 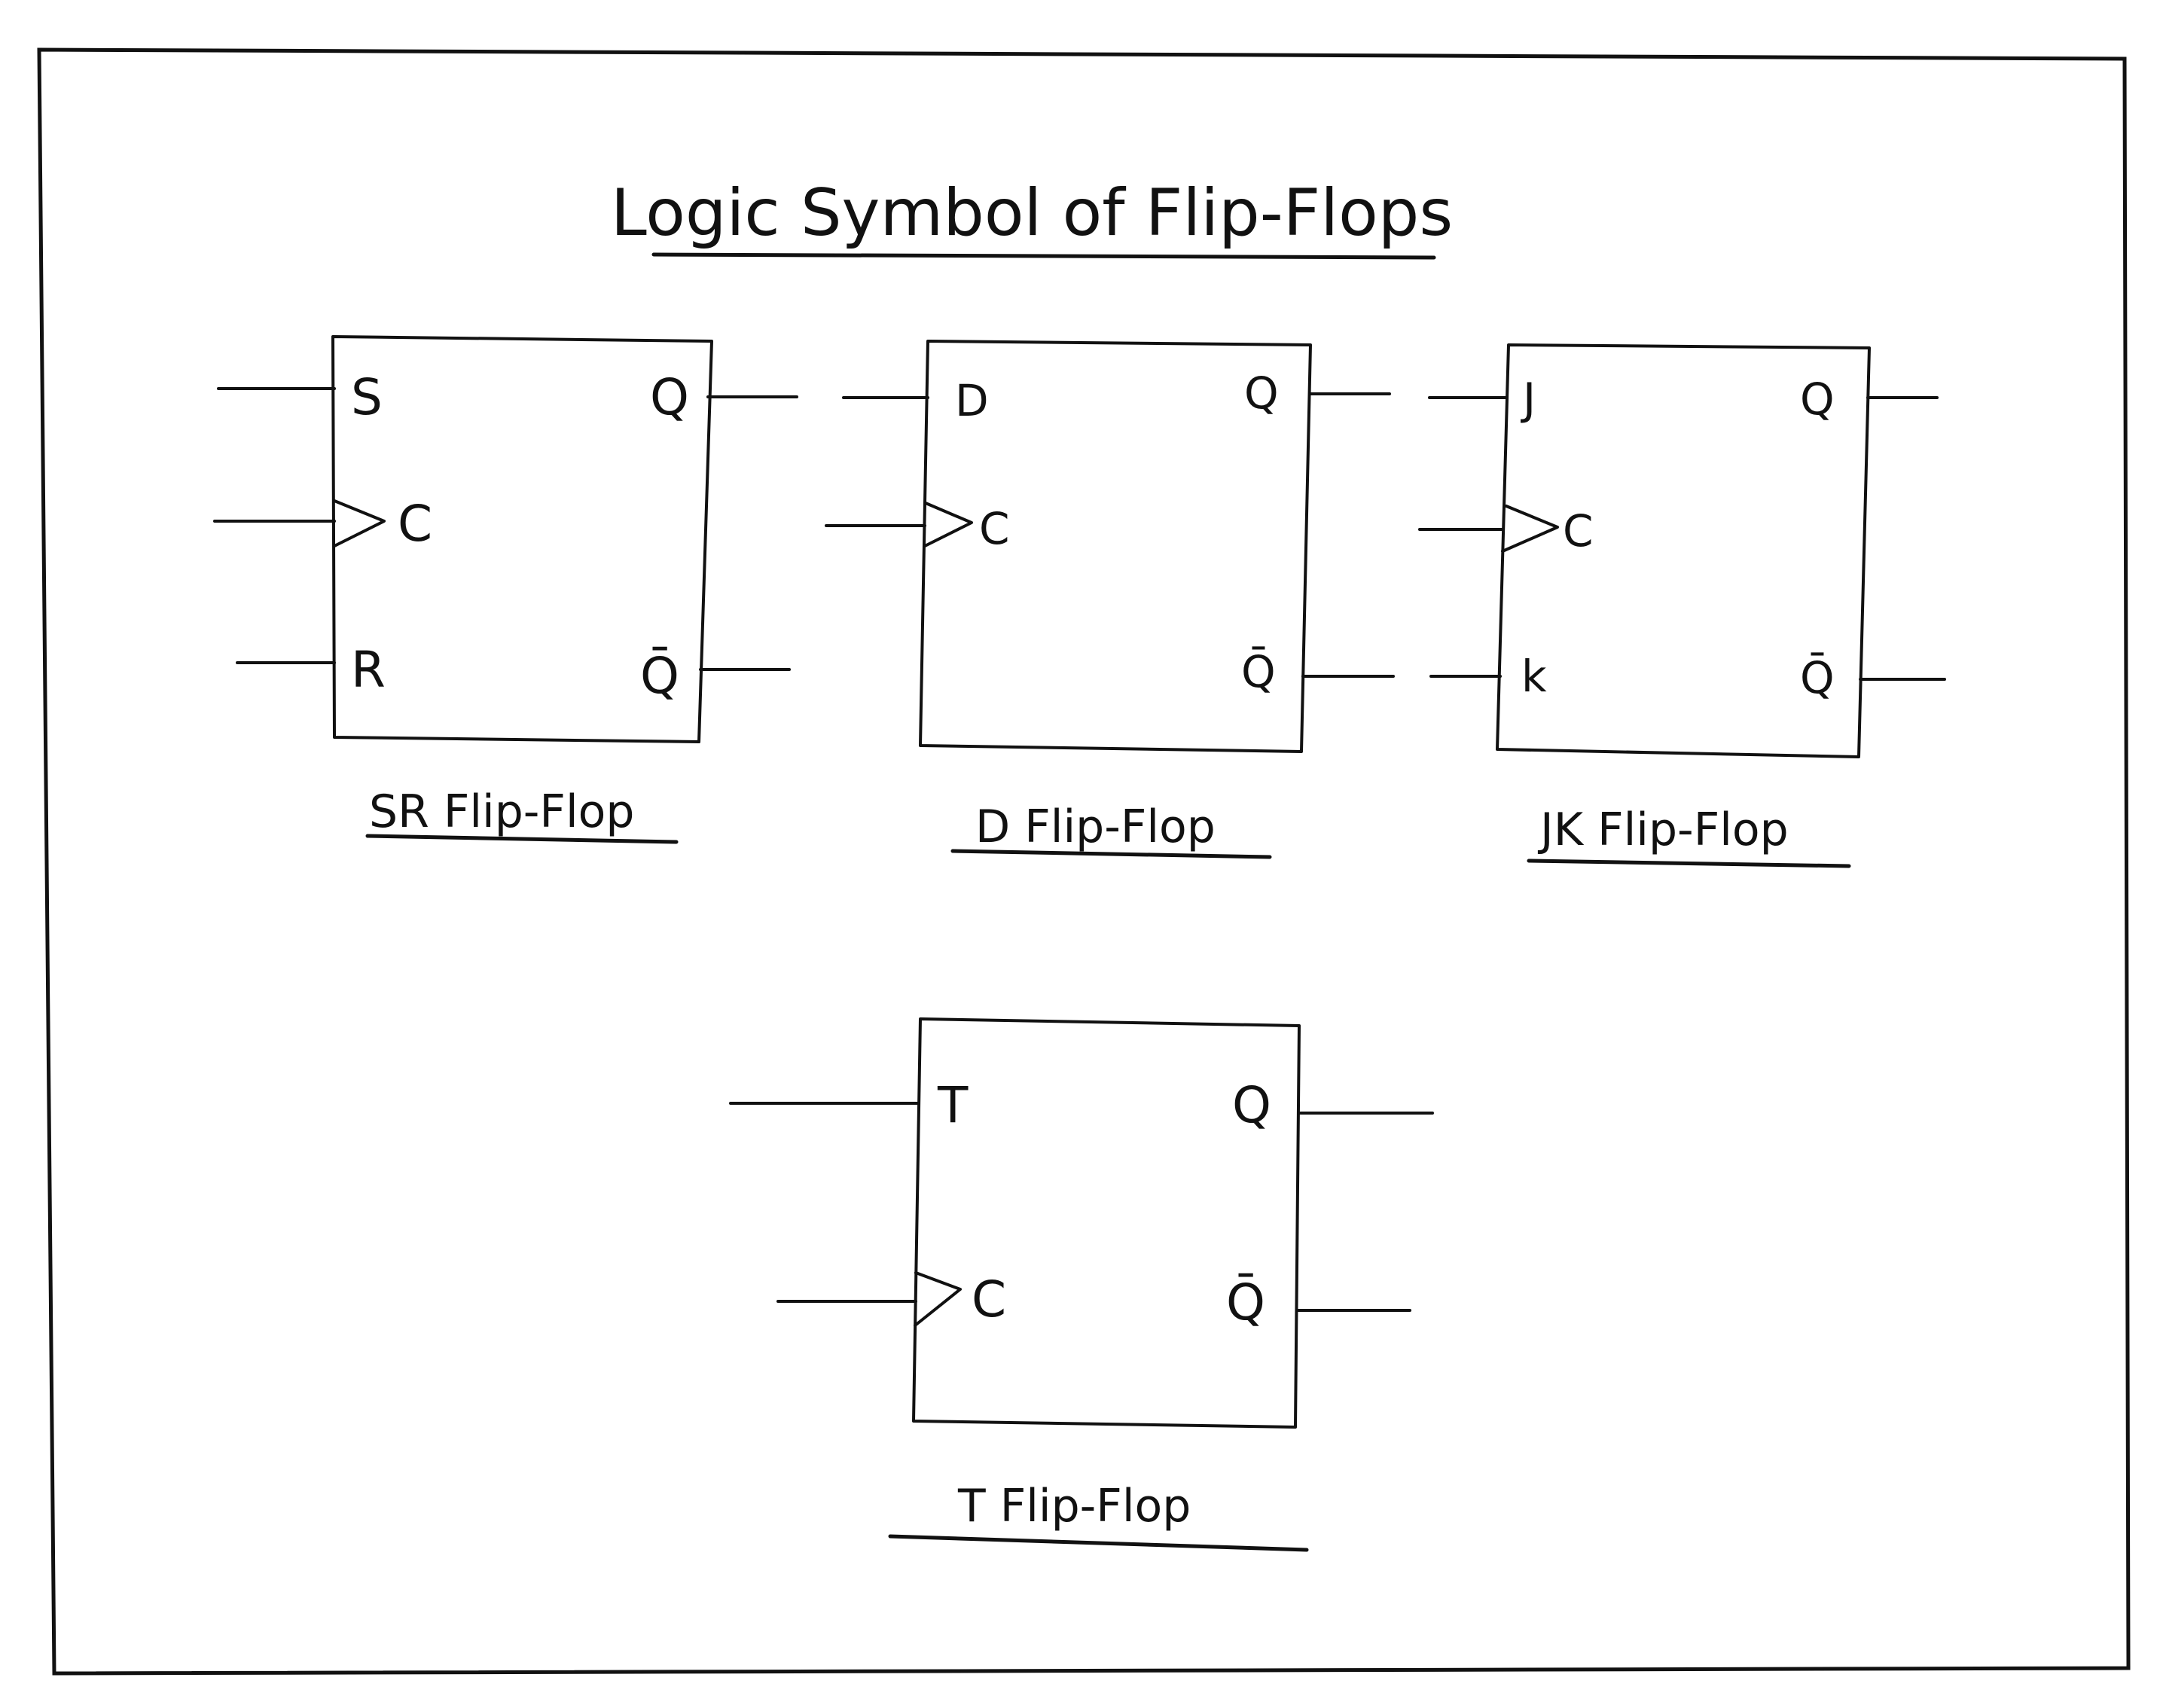 What do you see at coordinates (659, 676) in the screenshot?
I see `sr-pin-qbar: Q̄` at bounding box center [659, 676].